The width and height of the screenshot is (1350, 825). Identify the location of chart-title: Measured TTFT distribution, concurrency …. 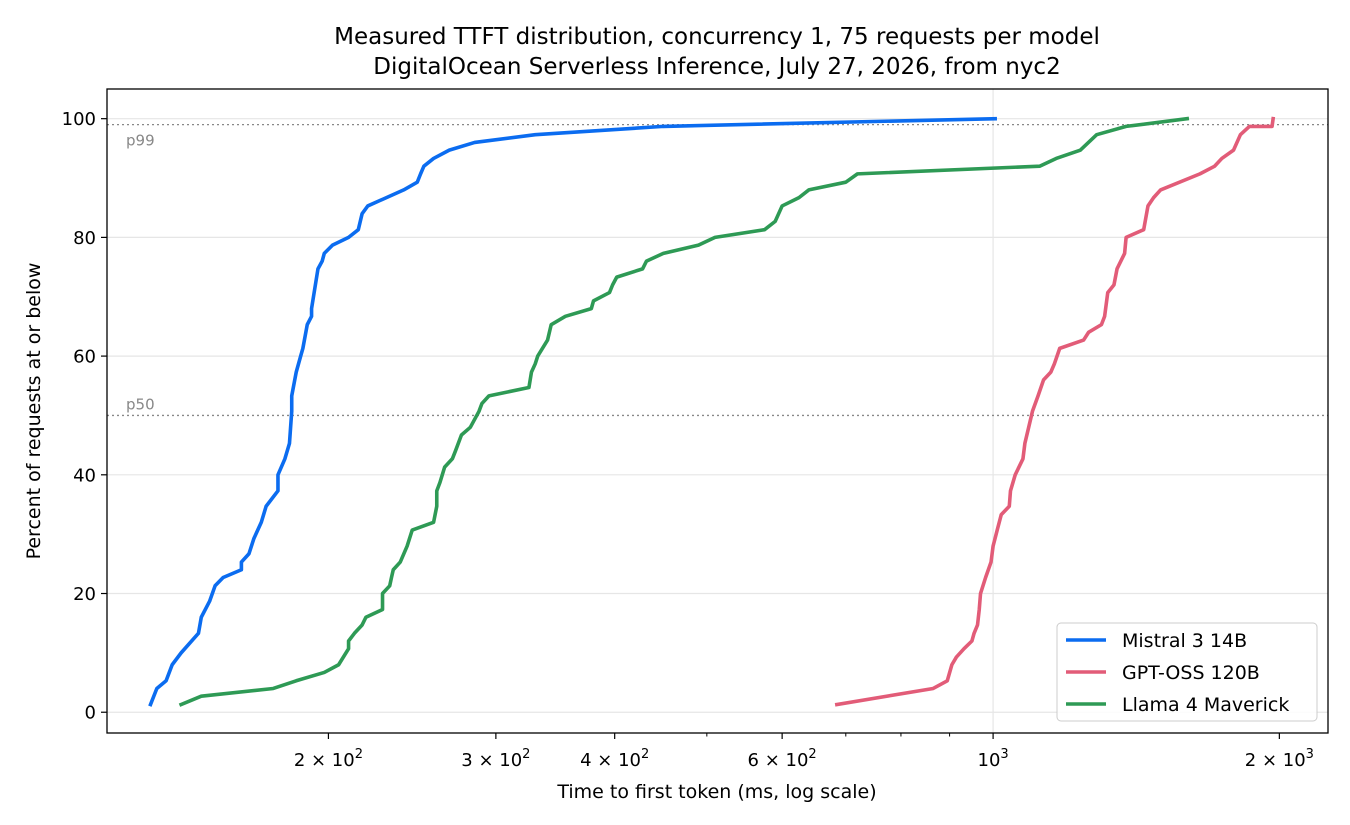
(717, 37).